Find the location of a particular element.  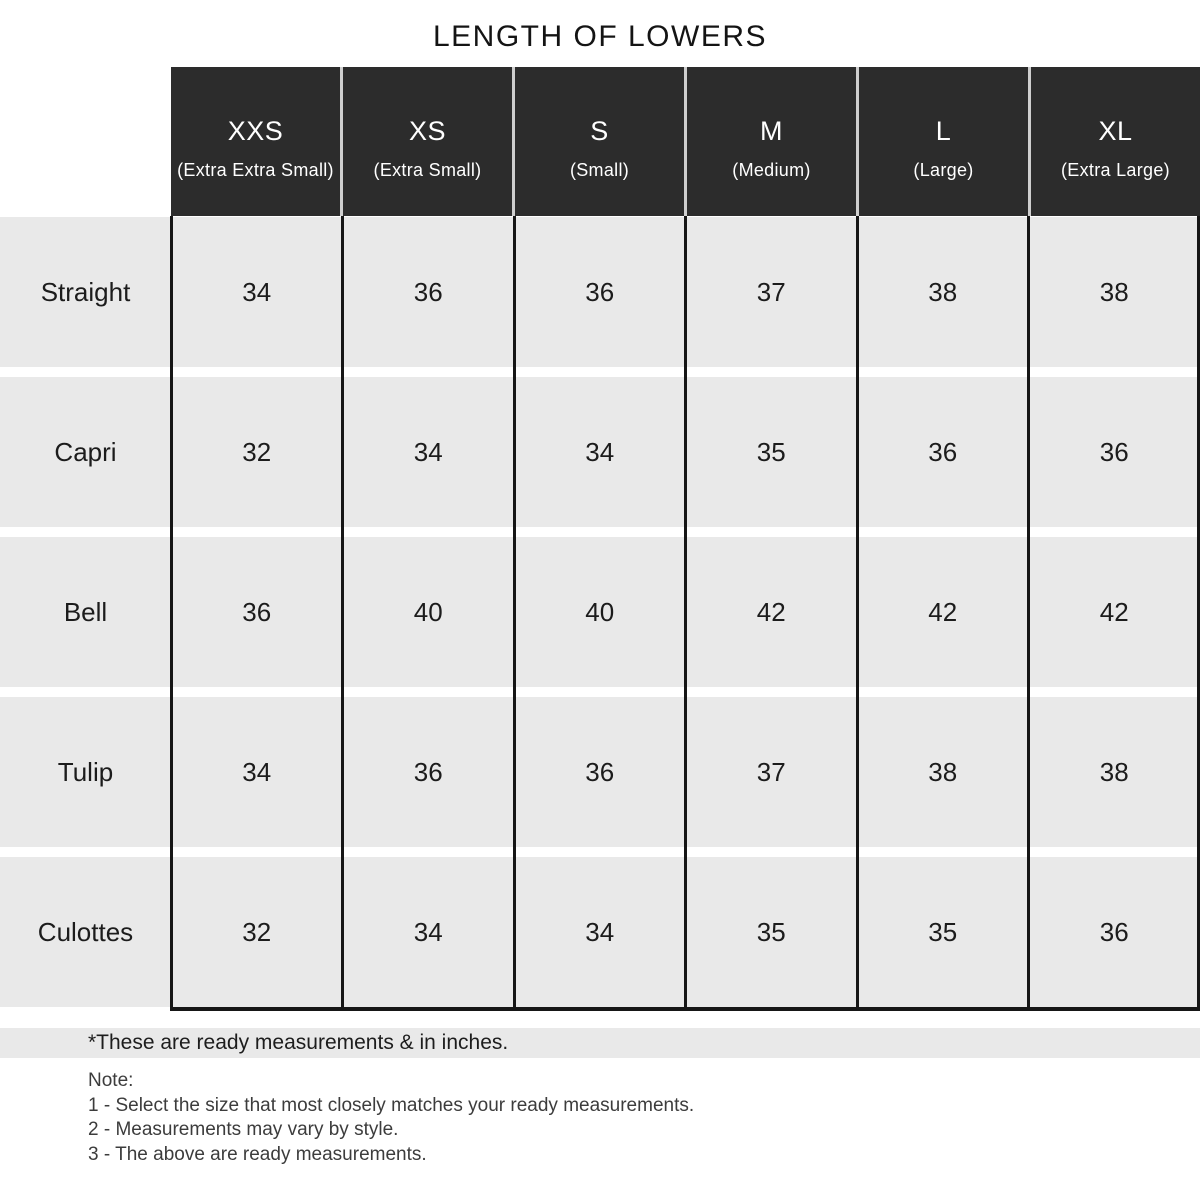

header-cell-xs: XS (Extra Small) is located at coordinates (426, 141).